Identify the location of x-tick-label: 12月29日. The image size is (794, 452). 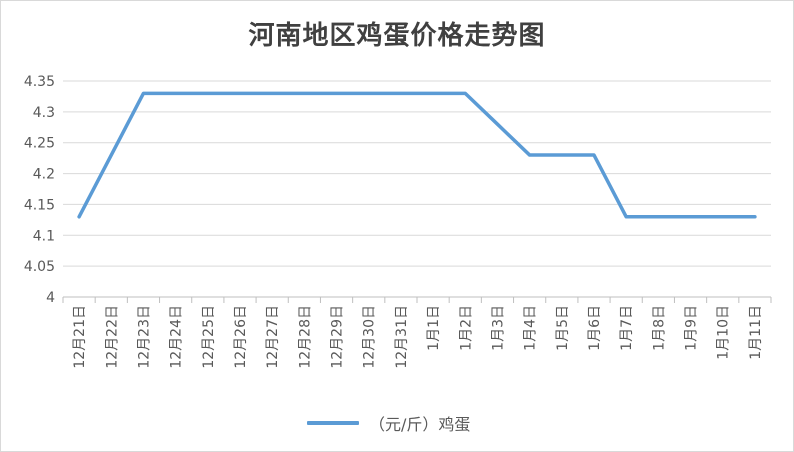
(338, 337).